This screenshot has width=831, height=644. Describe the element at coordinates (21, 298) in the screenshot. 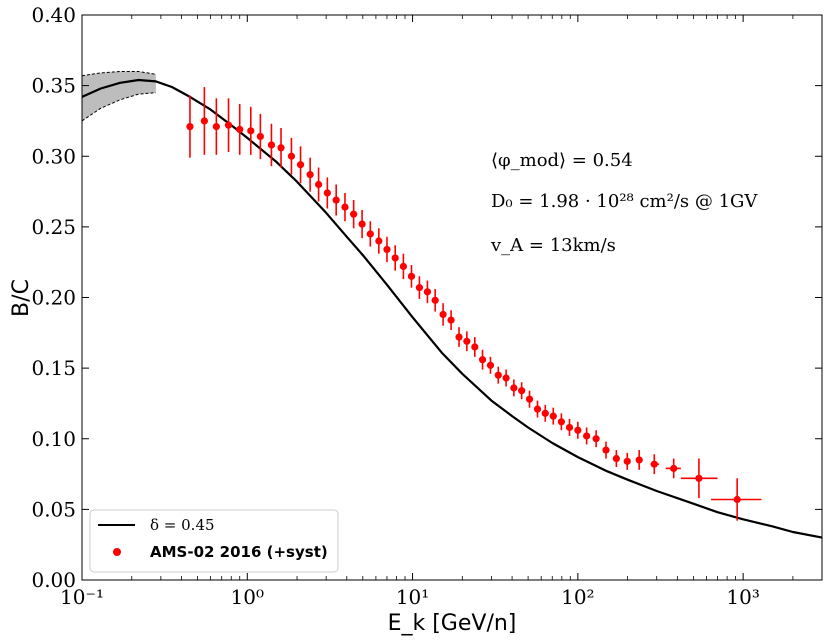

I see `y-axis-label: B/C` at that location.